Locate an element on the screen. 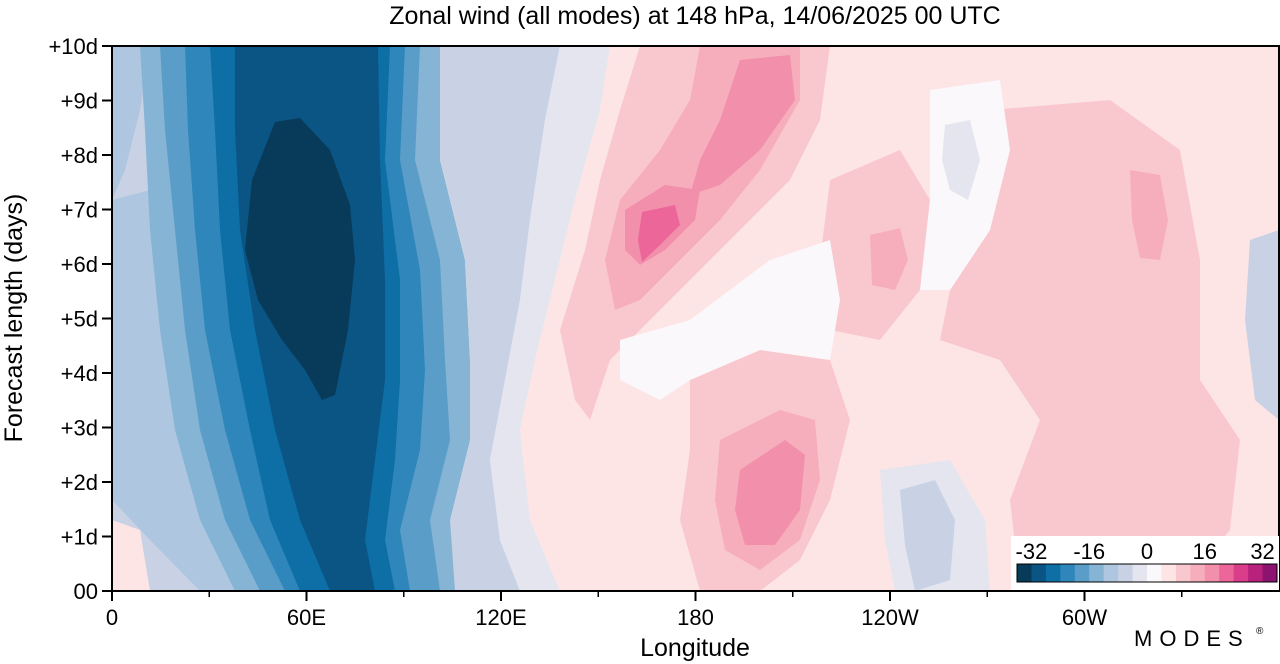  x-tick-label: 120W is located at coordinates (890, 617).